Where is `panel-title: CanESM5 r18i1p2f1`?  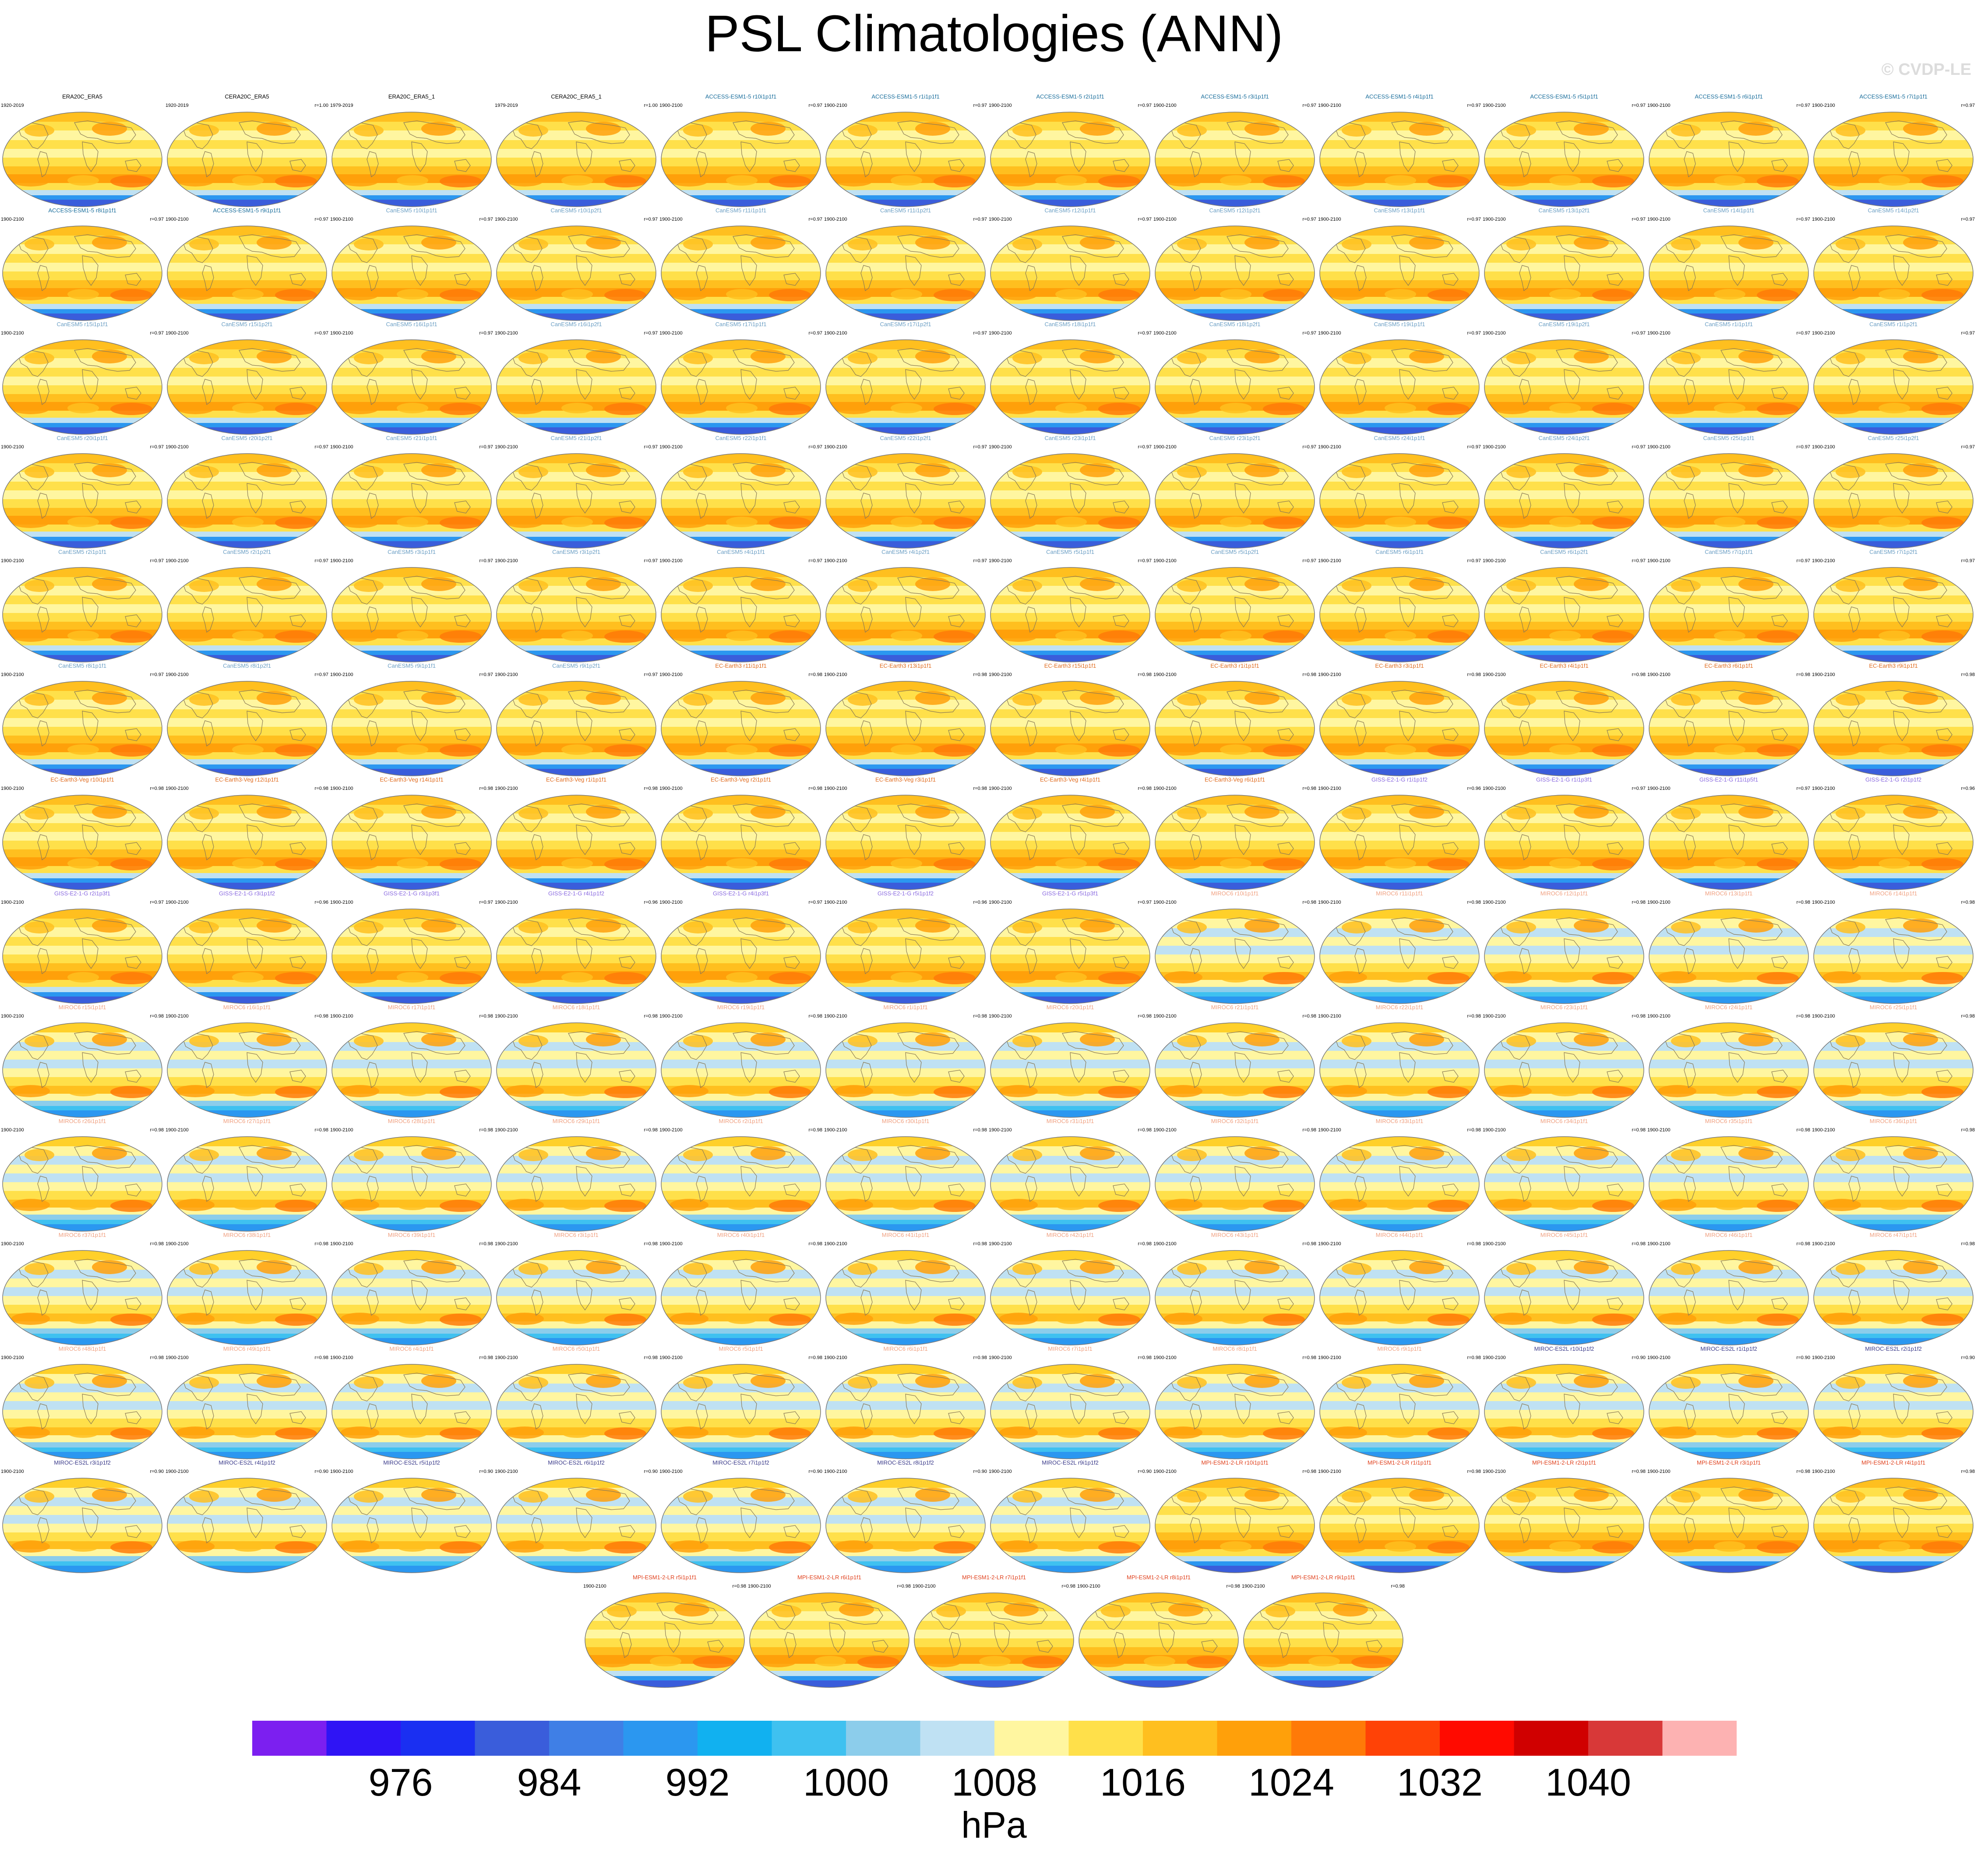
panel-title: CanESM5 r18i1p2f1 is located at coordinates (1235, 324).